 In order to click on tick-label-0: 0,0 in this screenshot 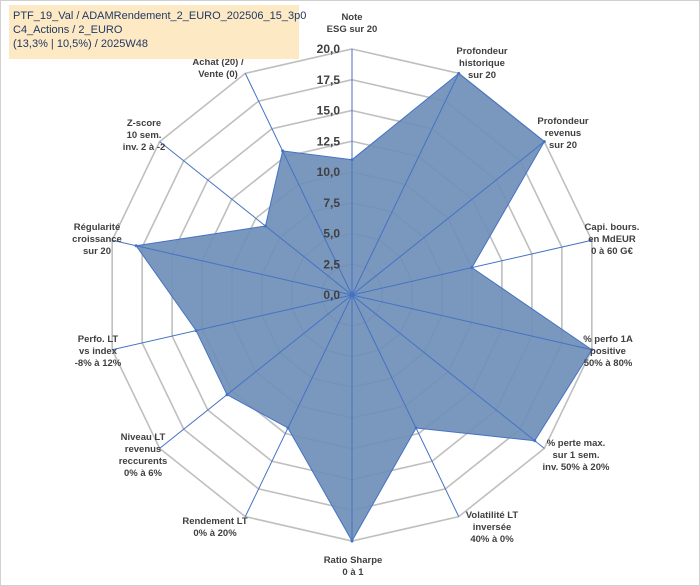, I will do `click(331, 295)`.